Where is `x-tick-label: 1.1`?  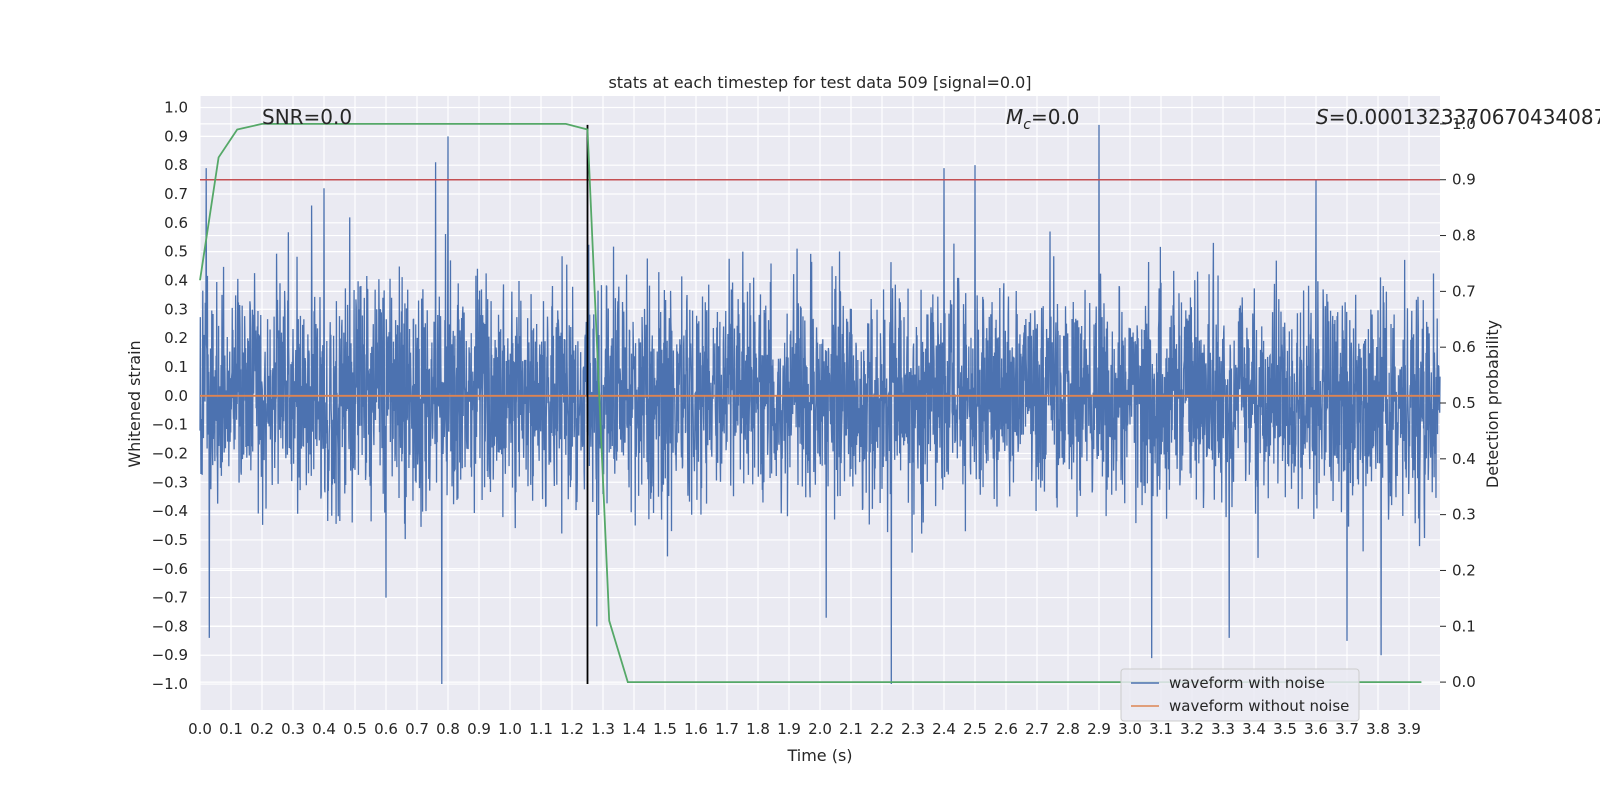 x-tick-label: 1.1 is located at coordinates (541, 729).